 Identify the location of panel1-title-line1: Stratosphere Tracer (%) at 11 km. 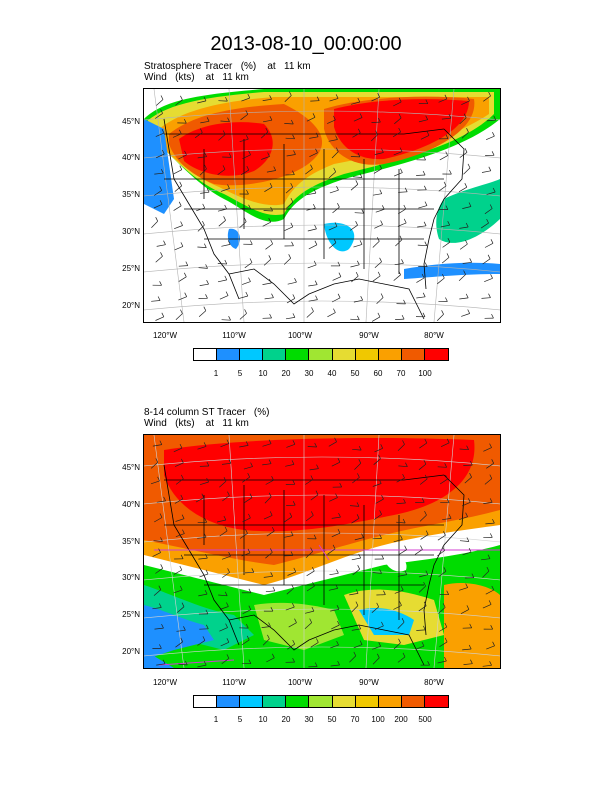
(227, 66).